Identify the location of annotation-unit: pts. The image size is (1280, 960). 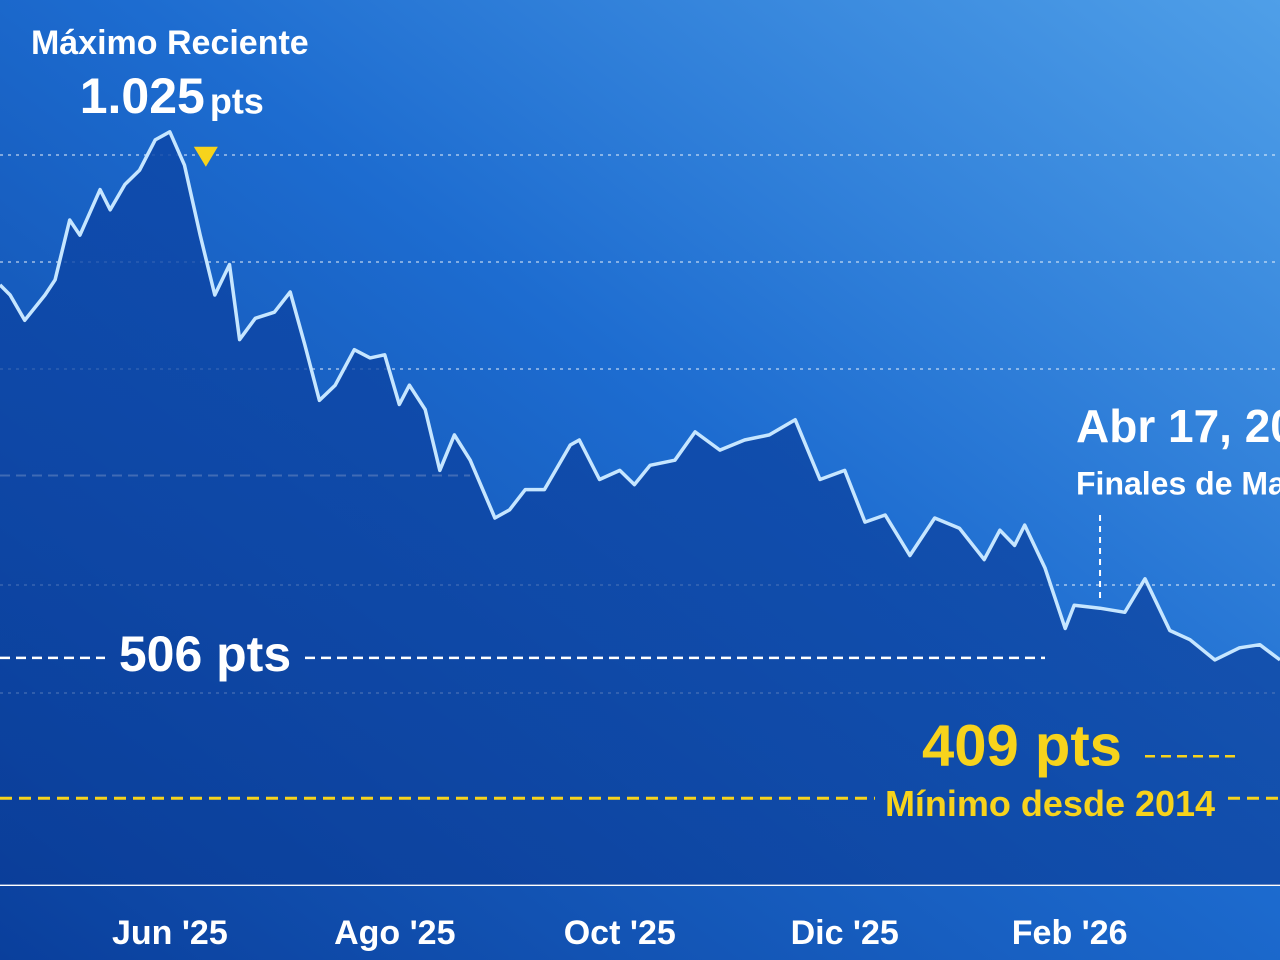
(237, 101).